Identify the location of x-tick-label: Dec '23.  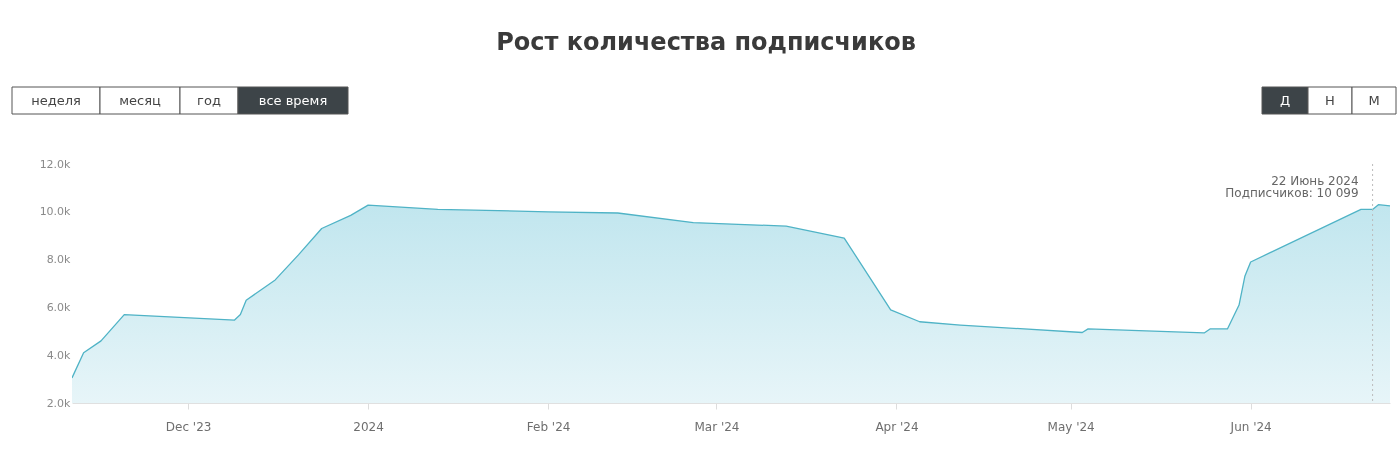
(188, 426).